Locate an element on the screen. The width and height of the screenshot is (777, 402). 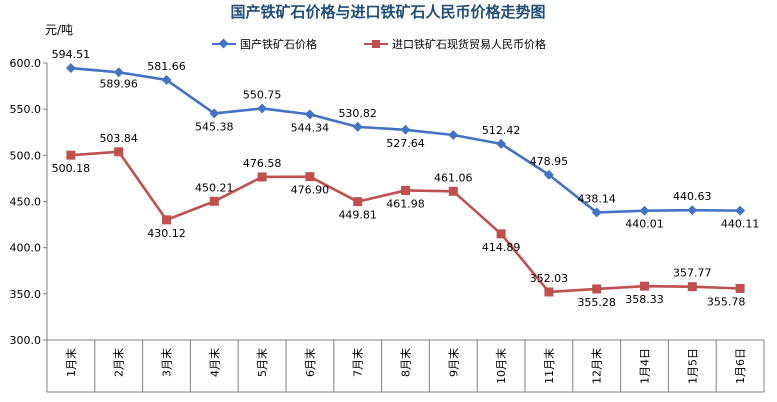
legend: 国产铁矿石价格 进口铁矿石现货贸易人民币价格 is located at coordinates (379, 44).